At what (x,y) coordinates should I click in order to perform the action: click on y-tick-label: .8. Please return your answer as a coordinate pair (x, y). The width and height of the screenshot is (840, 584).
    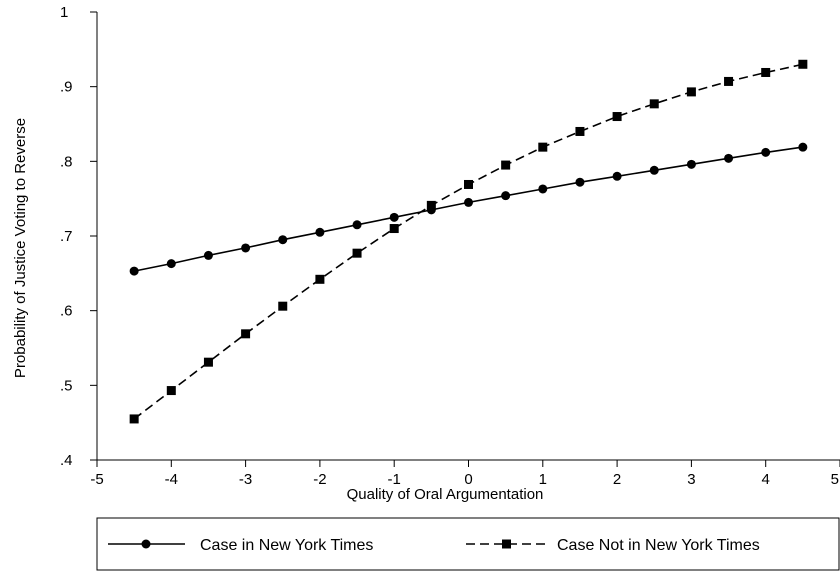
    Looking at the image, I should click on (66, 161).